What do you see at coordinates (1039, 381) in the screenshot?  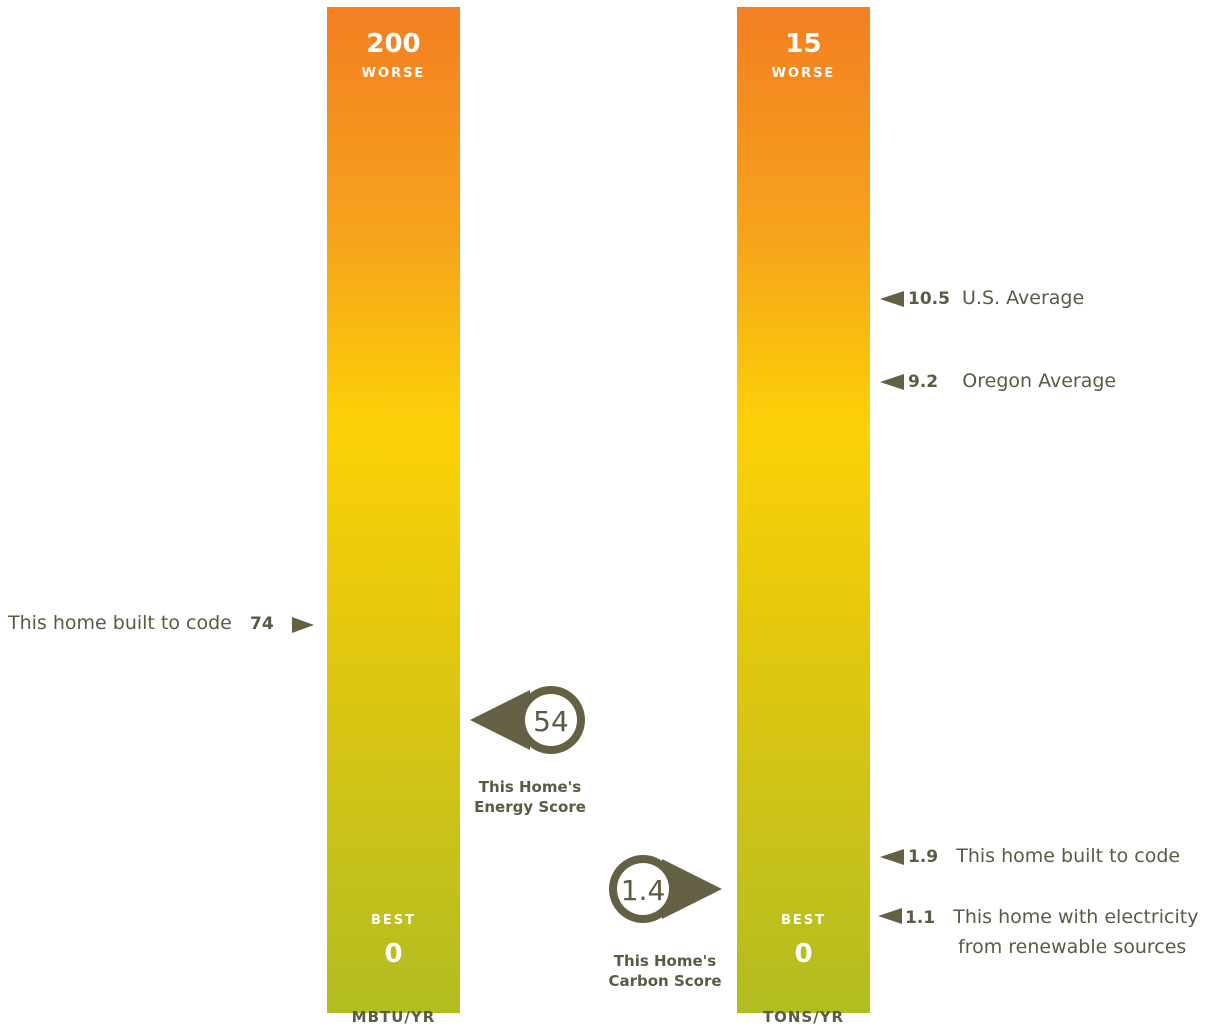 I see `oregon-average-label: Oregon Average` at bounding box center [1039, 381].